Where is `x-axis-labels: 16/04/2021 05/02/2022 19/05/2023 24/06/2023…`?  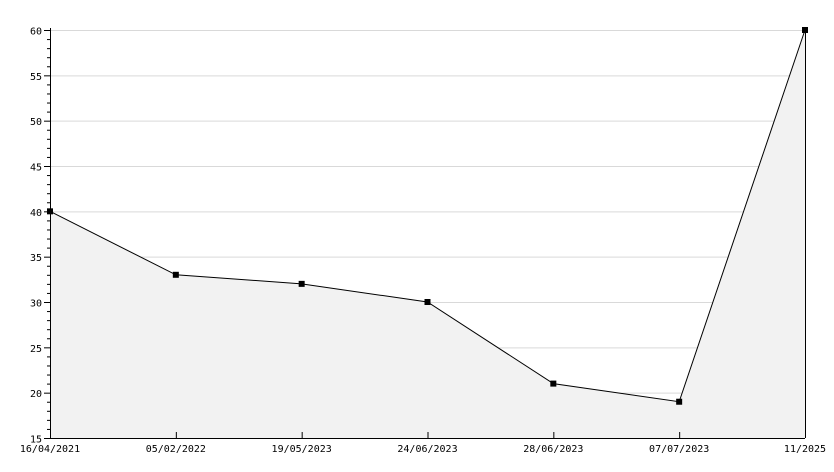 x-axis-labels: 16/04/2021 05/02/2022 19/05/2023 24/06/2023… is located at coordinates (423, 449).